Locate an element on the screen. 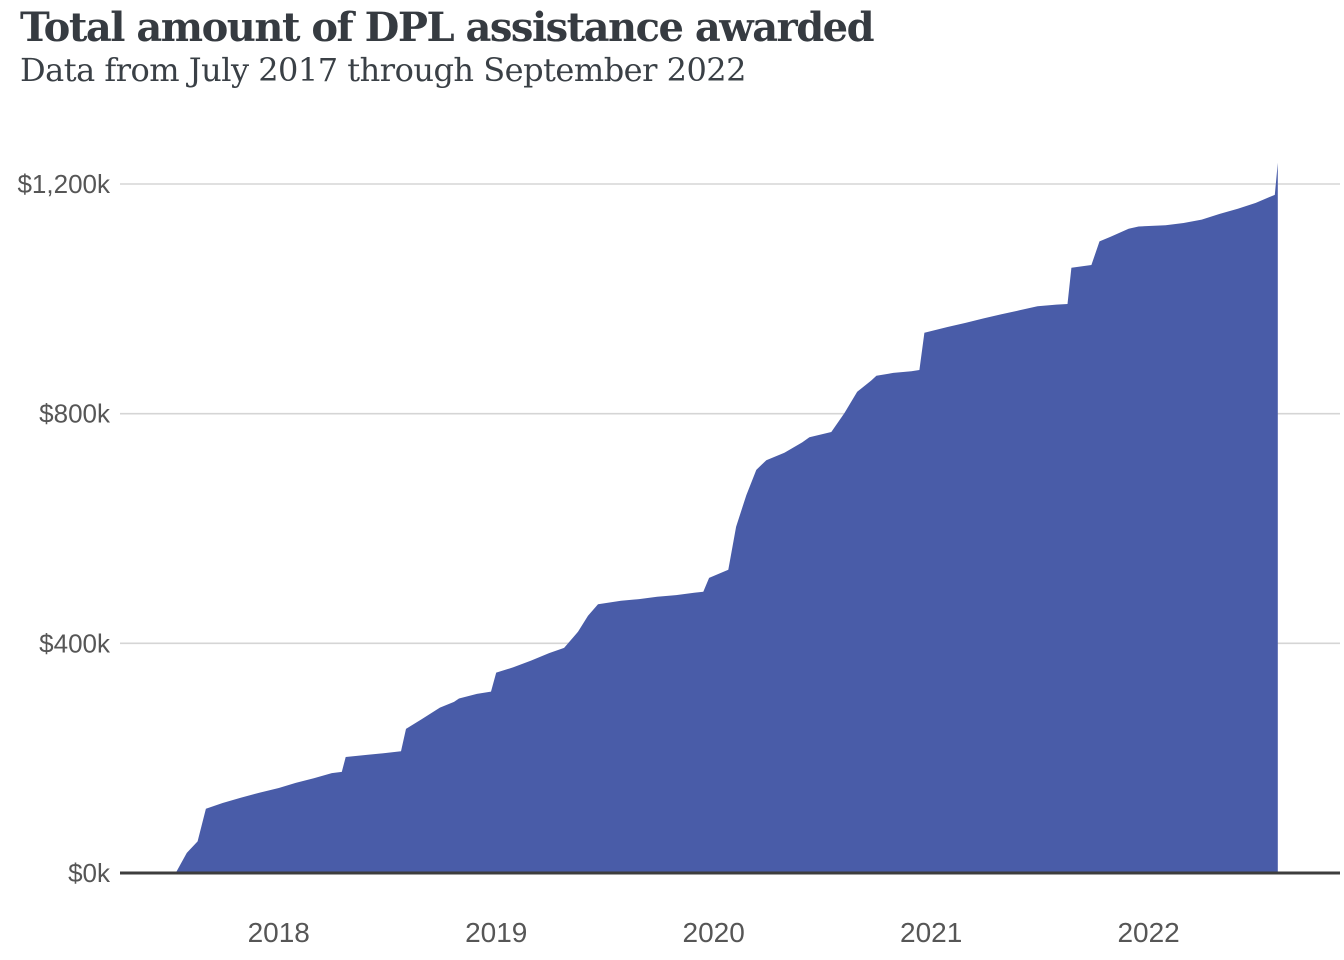  x-axis-tick-label: 2021 is located at coordinates (931, 932).